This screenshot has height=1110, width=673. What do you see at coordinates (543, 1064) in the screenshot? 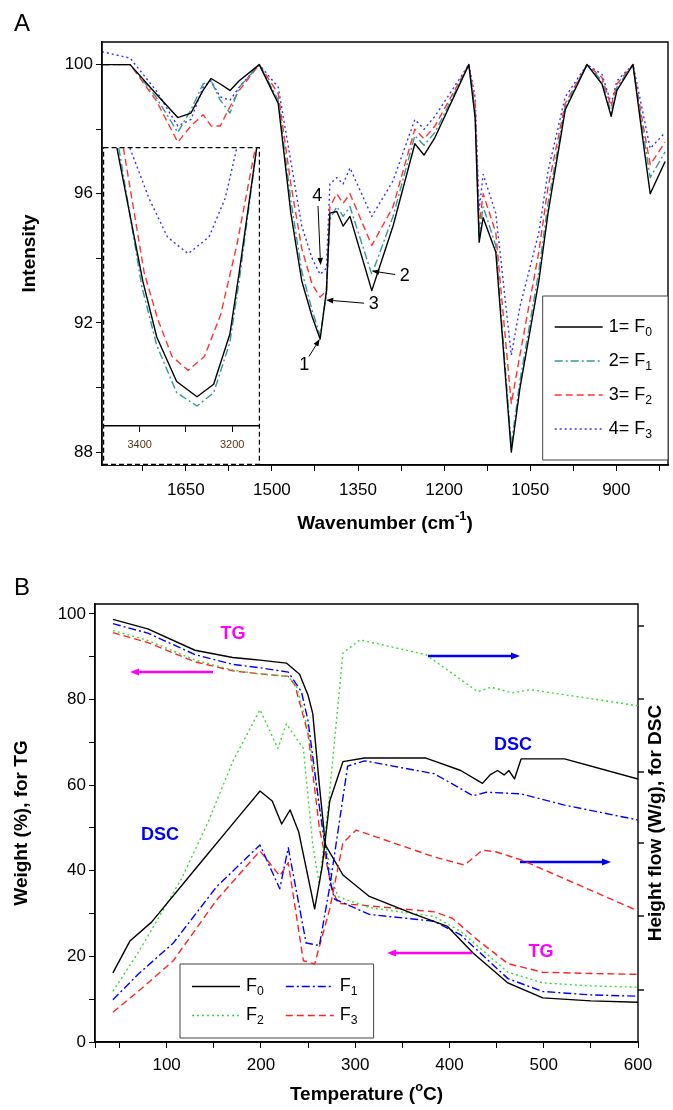
I see `x-tick-label: 500` at bounding box center [543, 1064].